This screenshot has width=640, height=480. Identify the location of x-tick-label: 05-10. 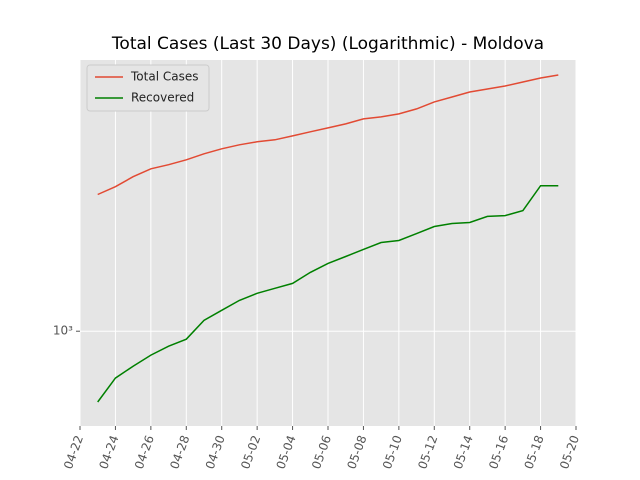
(392, 452).